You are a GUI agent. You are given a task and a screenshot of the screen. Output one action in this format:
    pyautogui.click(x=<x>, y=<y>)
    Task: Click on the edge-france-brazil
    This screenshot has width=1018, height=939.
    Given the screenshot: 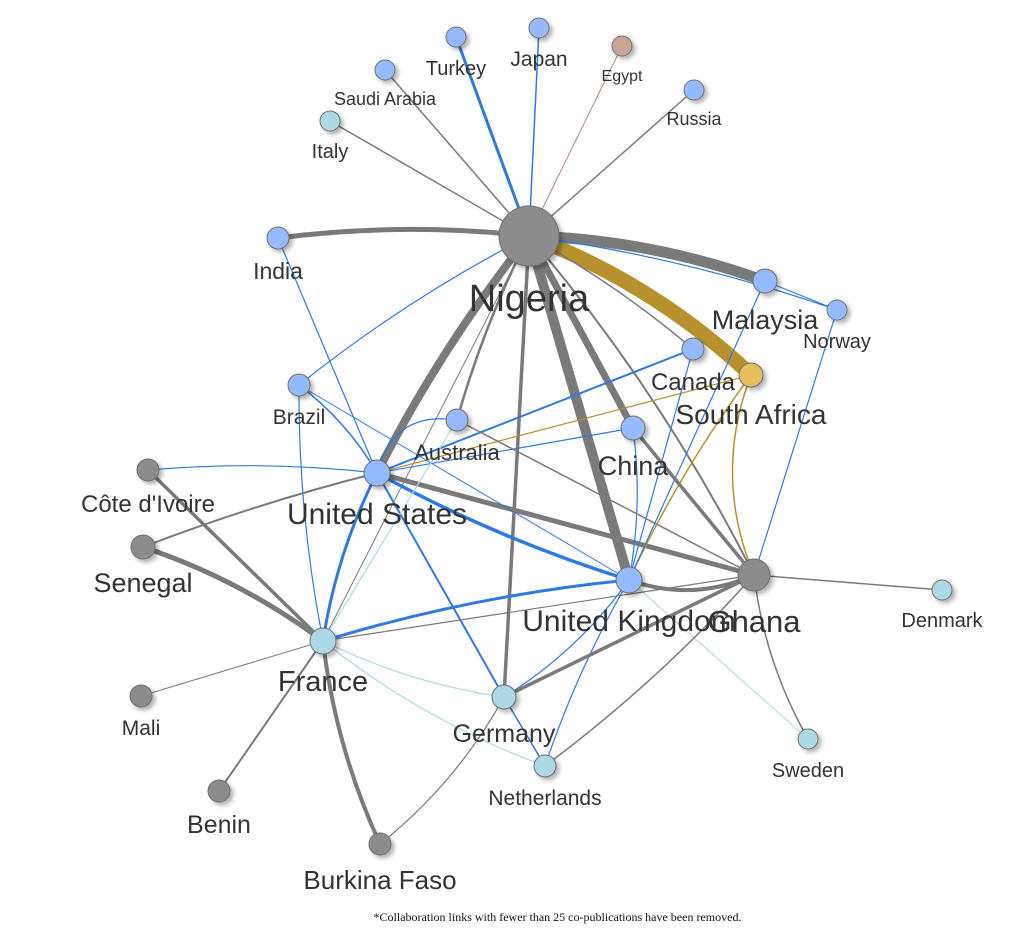 What is the action you would take?
    pyautogui.click(x=311, y=513)
    